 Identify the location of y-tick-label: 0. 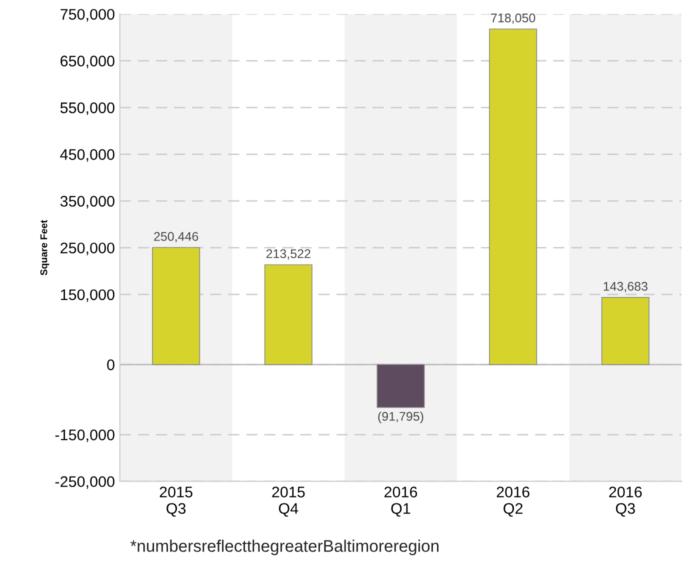
(110, 364).